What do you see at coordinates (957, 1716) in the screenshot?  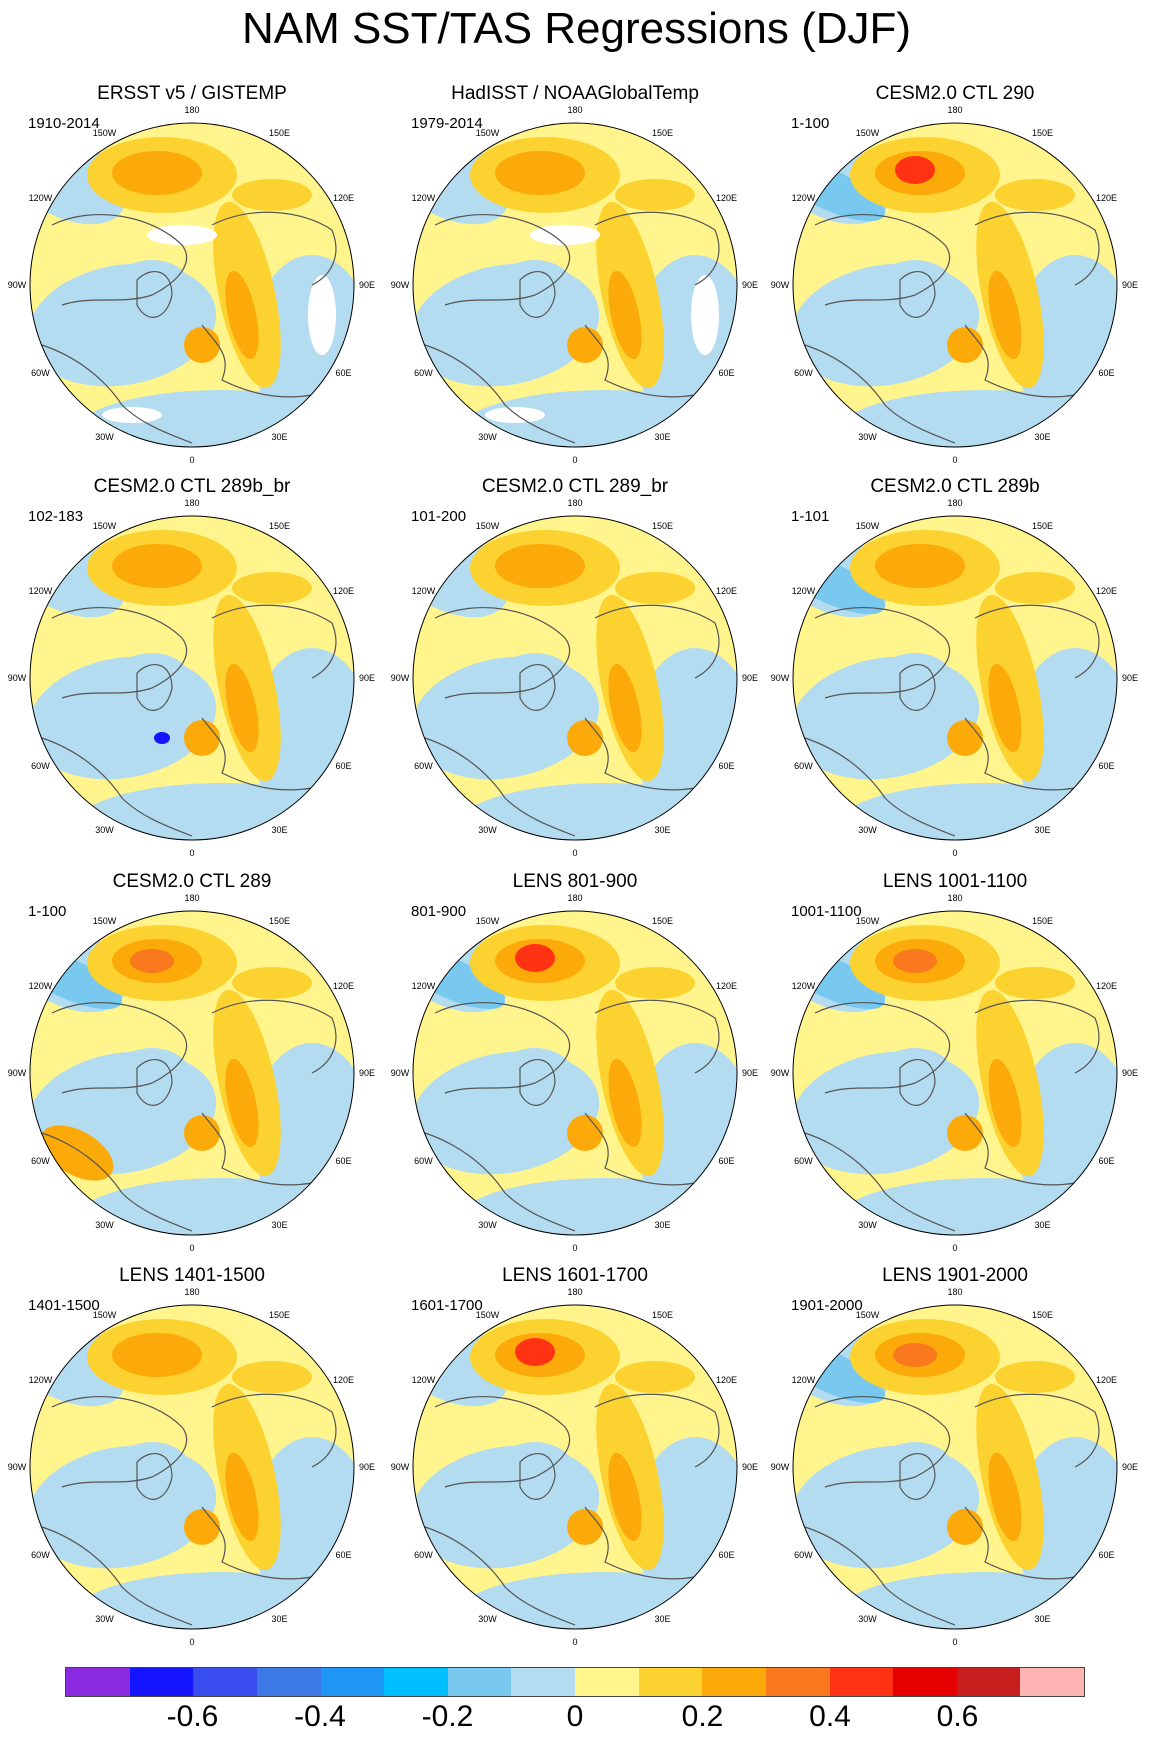 I see `colorbar-tick-label: 0.6` at bounding box center [957, 1716].